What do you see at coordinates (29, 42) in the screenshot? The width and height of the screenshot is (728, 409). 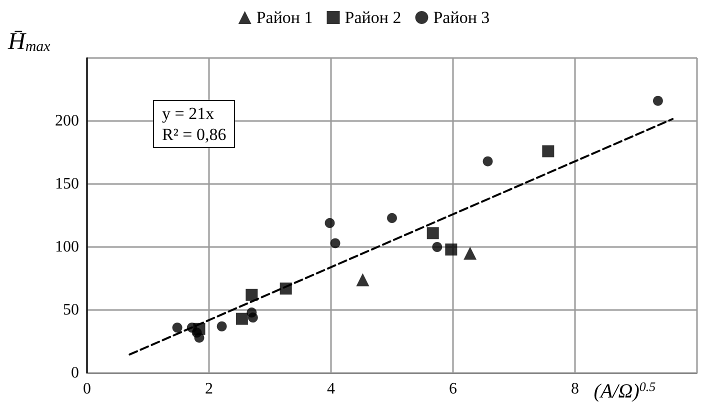 I see `y-axis-title: H̄max` at bounding box center [29, 42].